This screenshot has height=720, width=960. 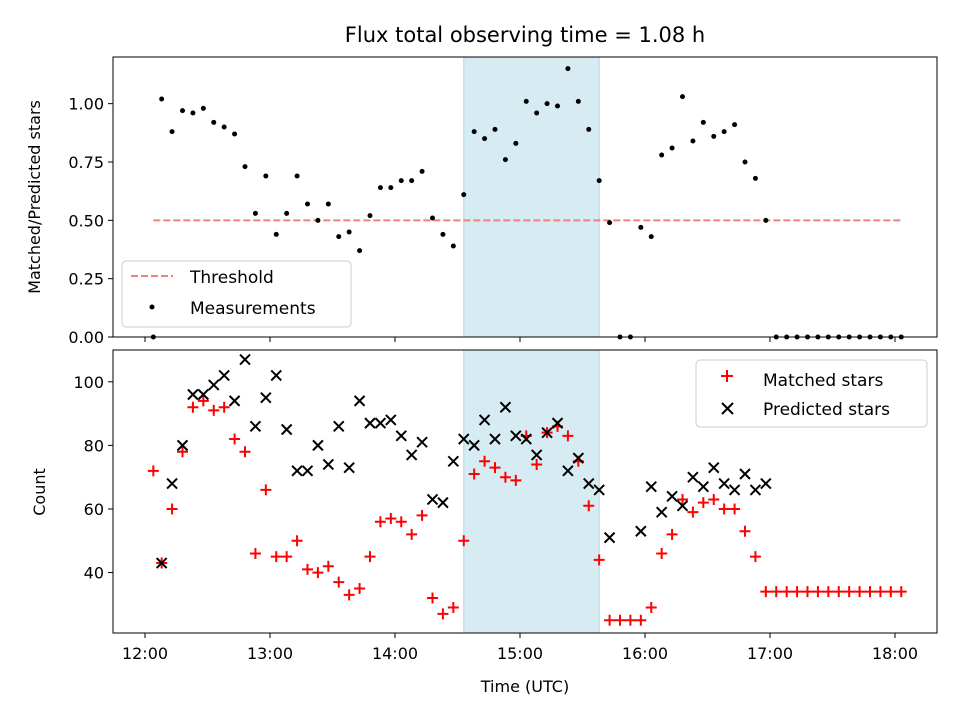 I want to click on y-tick-label: 60, so click(x=94, y=509).